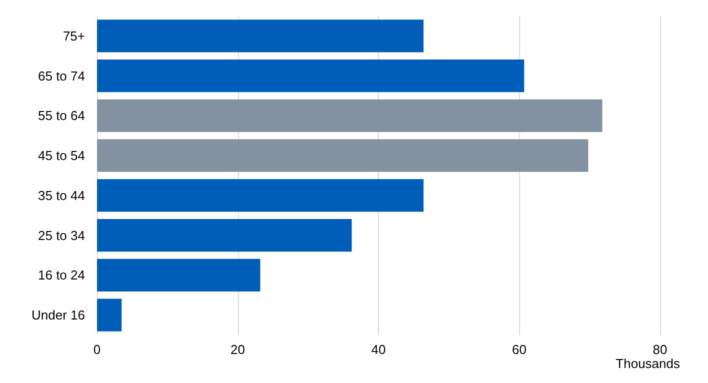  I want to click on x-tick-label: 60, so click(519, 349).